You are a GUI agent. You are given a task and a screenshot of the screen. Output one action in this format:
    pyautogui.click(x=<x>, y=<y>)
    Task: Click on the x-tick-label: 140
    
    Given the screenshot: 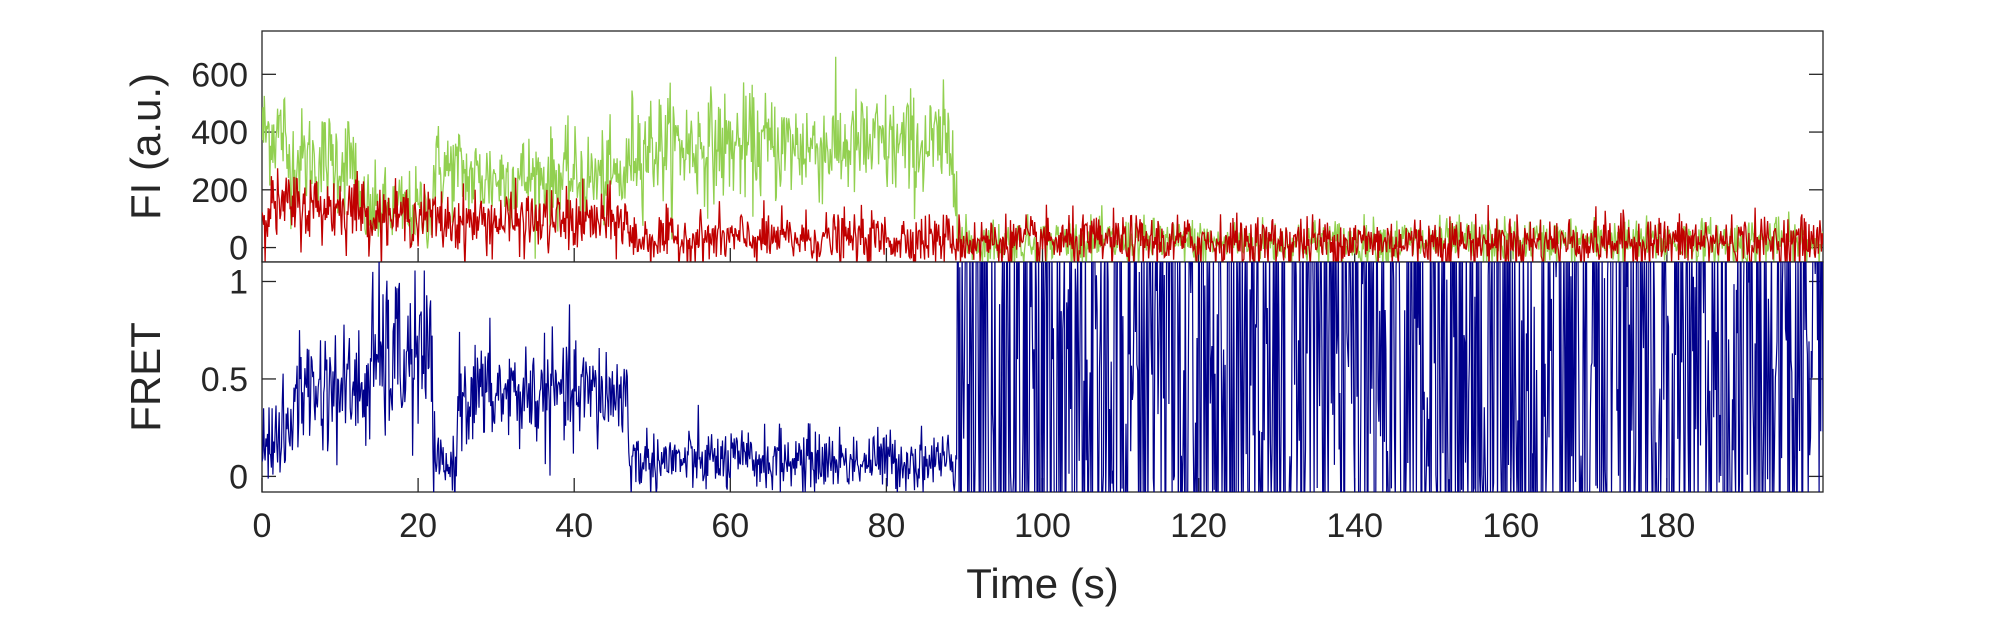 What is the action you would take?
    pyautogui.click(x=1354, y=526)
    